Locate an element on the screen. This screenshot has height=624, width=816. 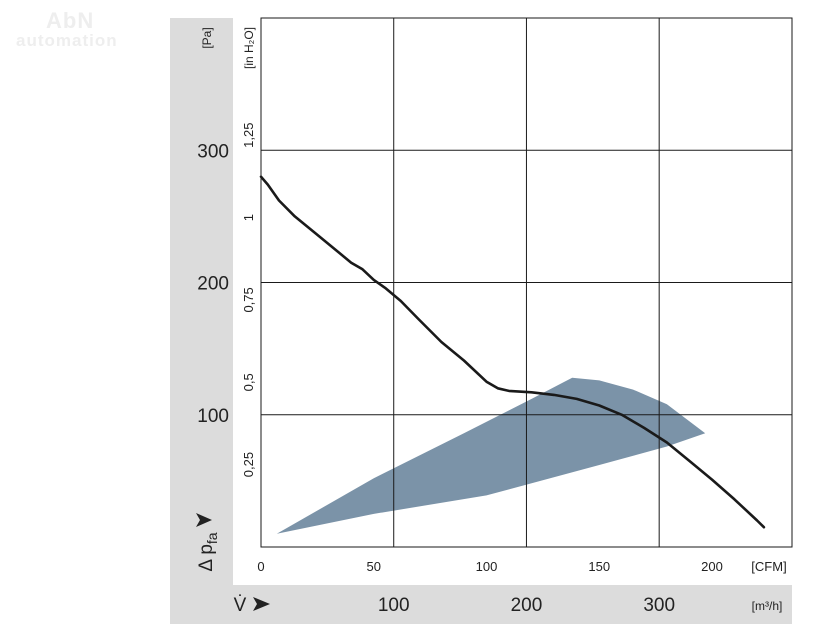
bottom-axis-band is located at coordinates (481, 604).